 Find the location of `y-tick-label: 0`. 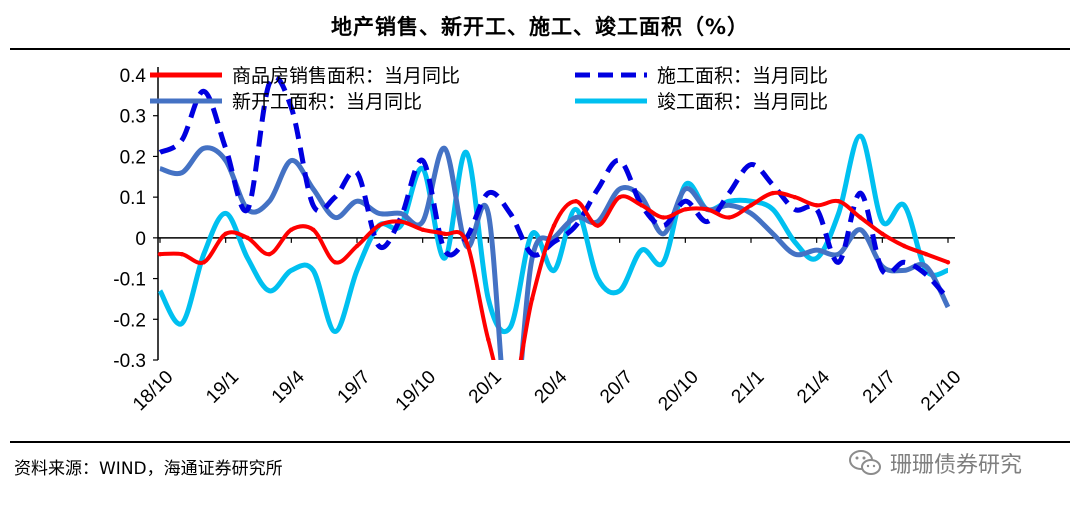

y-tick-label: 0 is located at coordinates (140, 239).